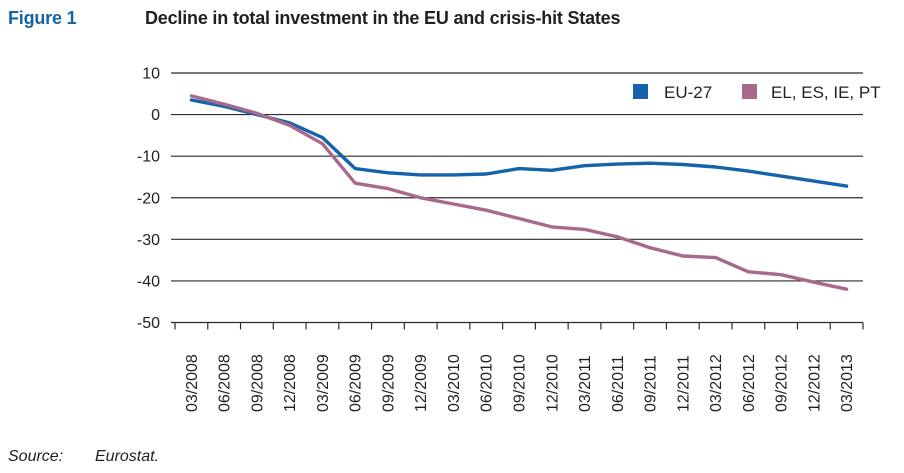  Describe the element at coordinates (520, 383) in the screenshot. I see `x-axis-tick-label: 09/2010` at that location.